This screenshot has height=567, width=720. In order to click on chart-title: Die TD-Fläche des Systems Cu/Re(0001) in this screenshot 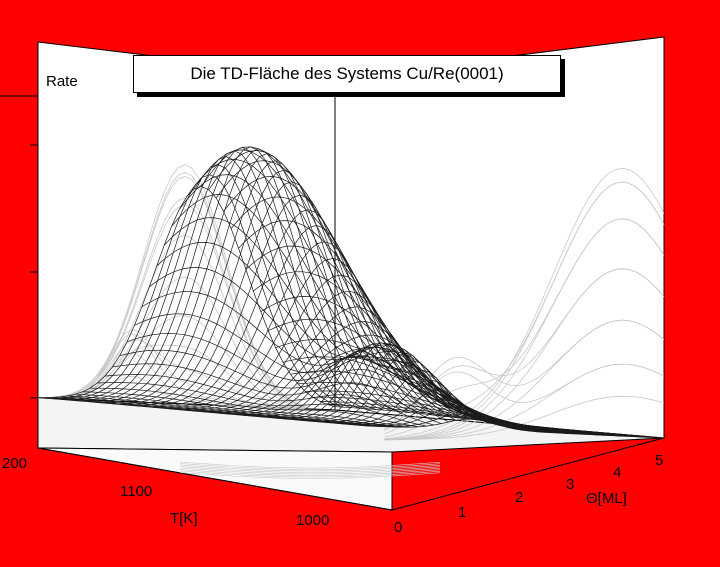, I will do `click(347, 74)`.